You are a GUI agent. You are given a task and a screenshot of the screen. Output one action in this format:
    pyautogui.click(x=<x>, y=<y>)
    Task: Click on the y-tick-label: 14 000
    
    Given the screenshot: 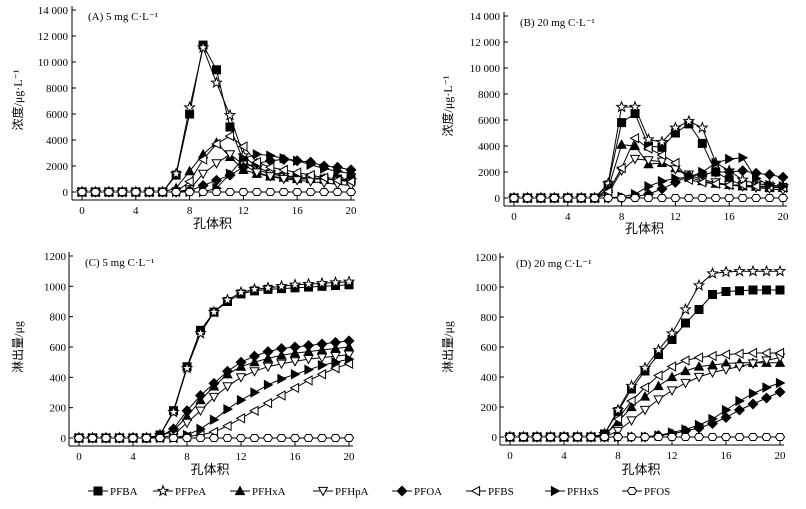 What is the action you would take?
    pyautogui.click(x=53, y=11)
    